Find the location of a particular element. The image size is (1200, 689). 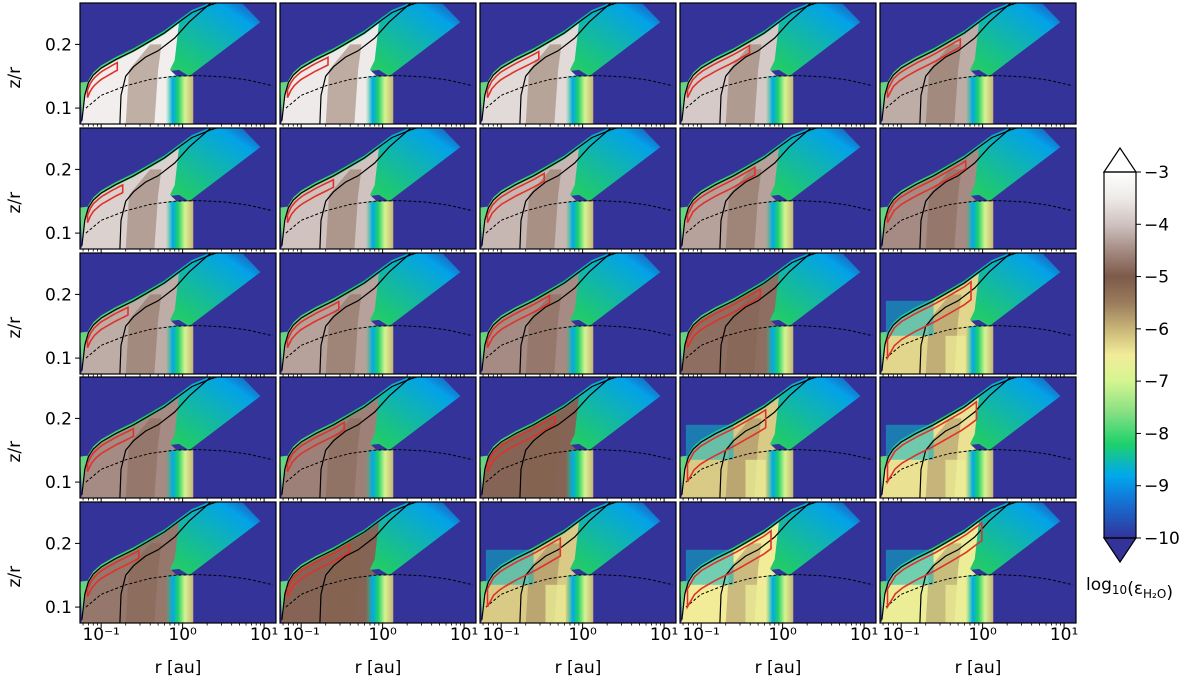

colorbar-frame is located at coordinates (1120, 355).